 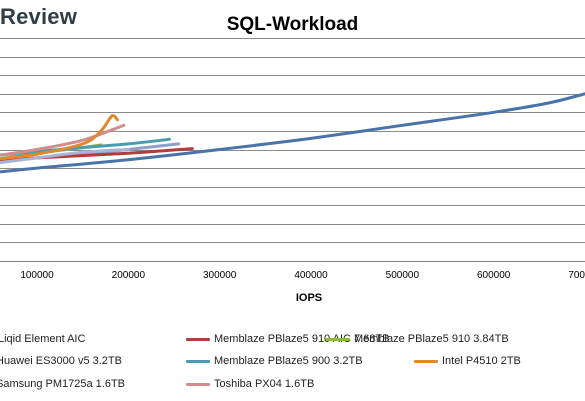 What do you see at coordinates (264, 384) in the screenshot?
I see `legend-label: Toshiba PX04 1.6TB` at bounding box center [264, 384].